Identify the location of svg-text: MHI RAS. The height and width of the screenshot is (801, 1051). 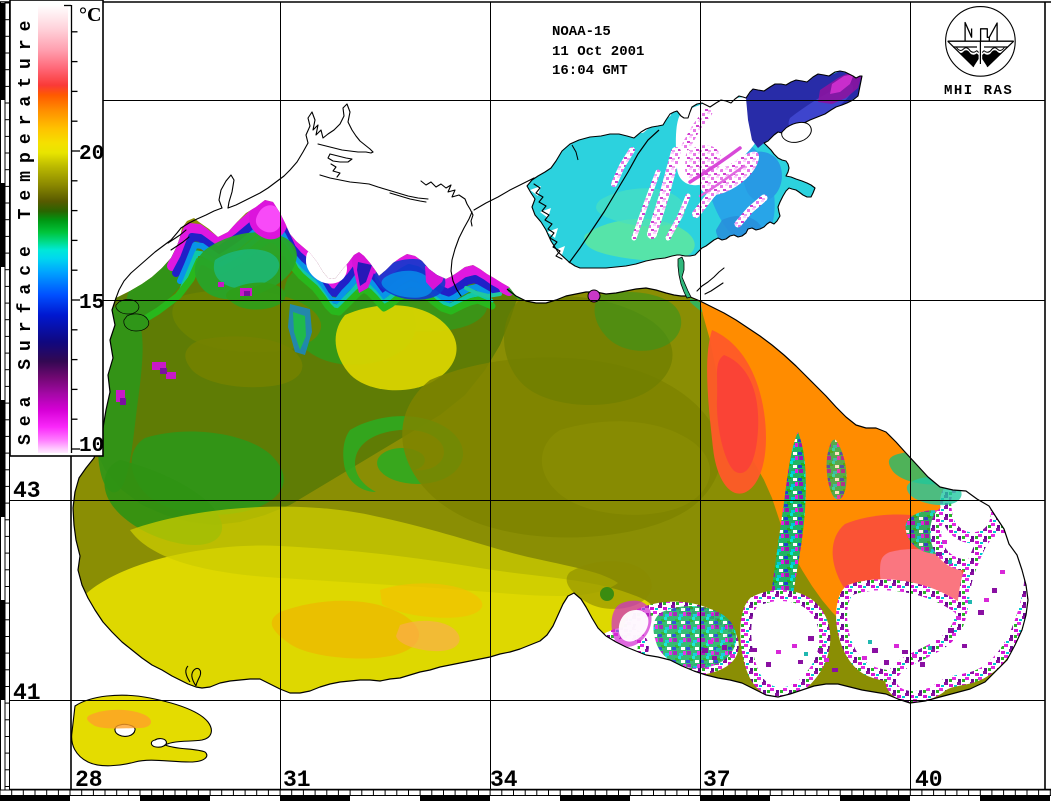
(978, 91).